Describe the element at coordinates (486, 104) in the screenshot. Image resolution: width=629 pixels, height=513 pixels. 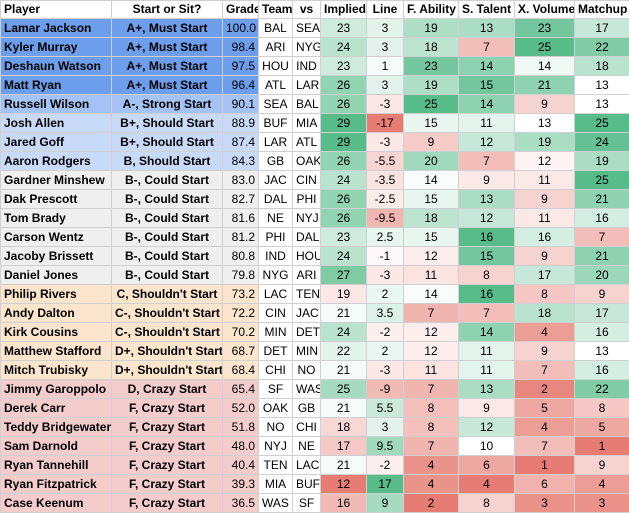
I see `stat-talent: 14` at that location.